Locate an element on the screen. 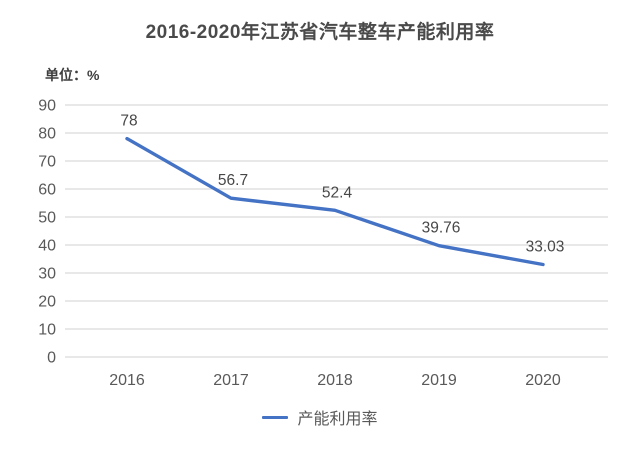  x-axis-tick-label: 2017 is located at coordinates (231, 380).